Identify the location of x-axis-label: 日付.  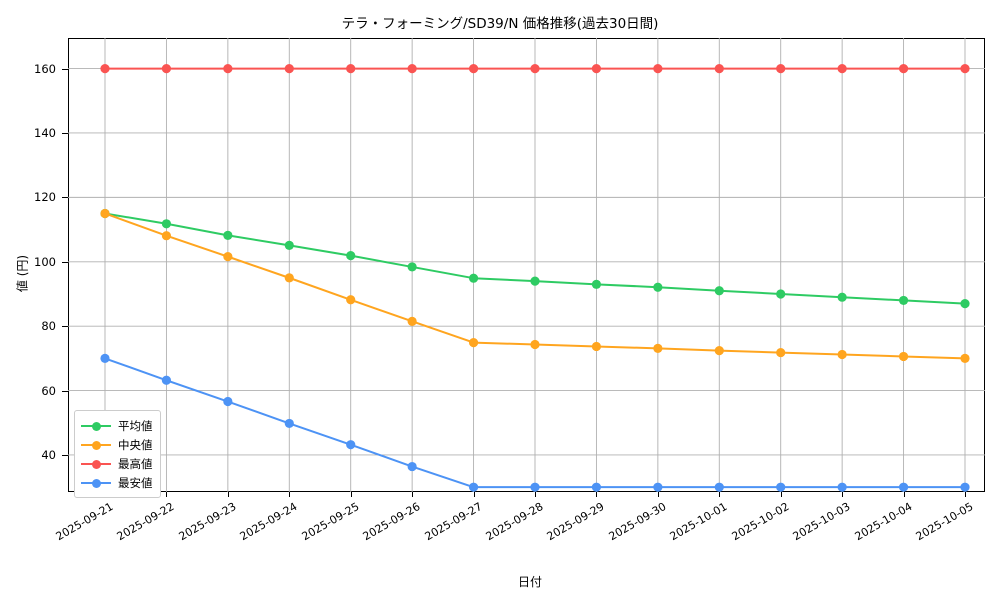
(529, 582).